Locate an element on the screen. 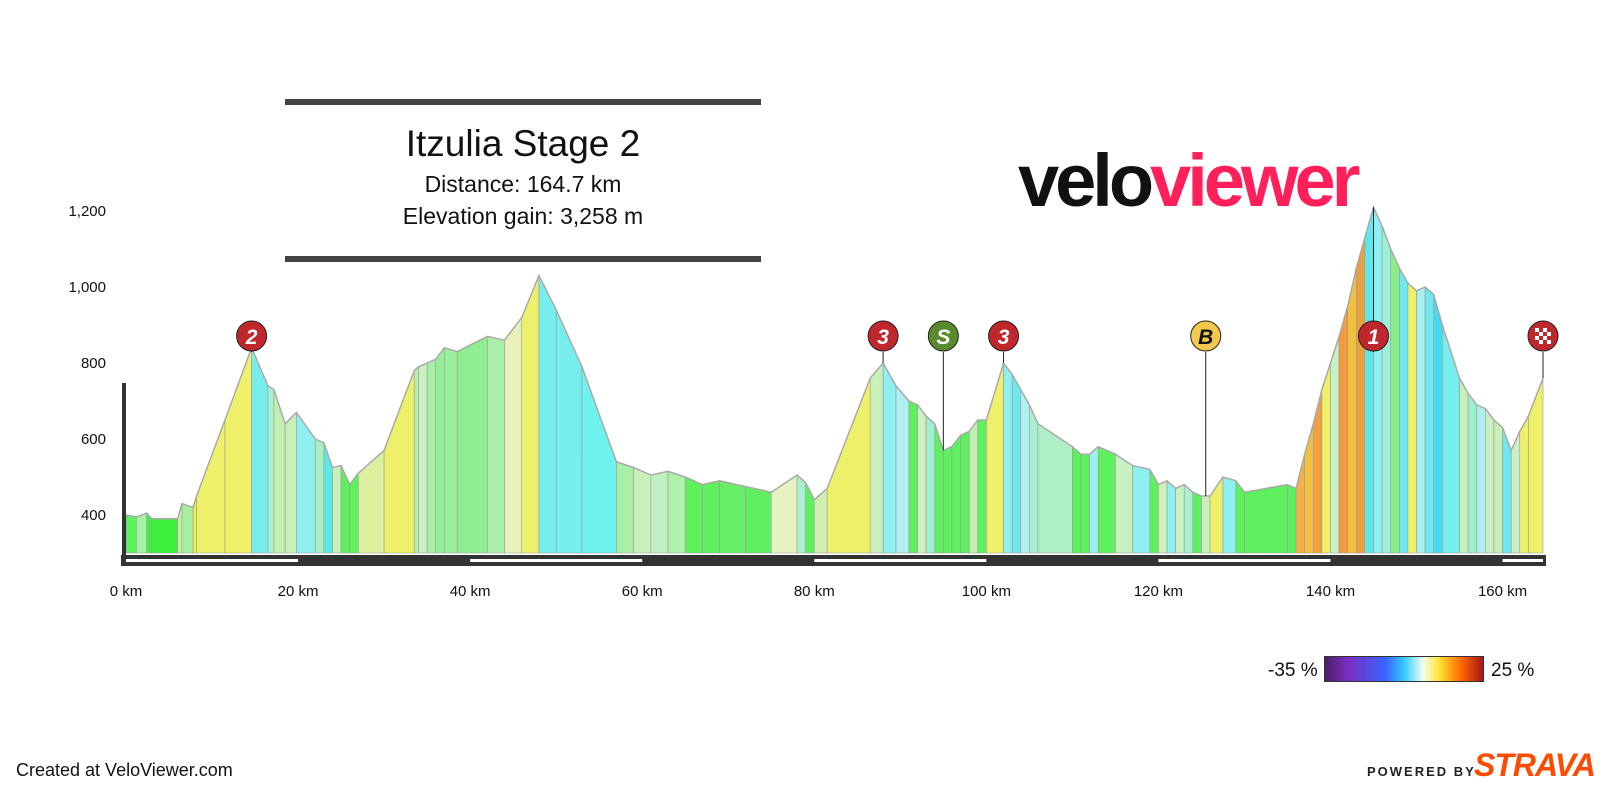  x-tick-label: 0 km is located at coordinates (126, 591).